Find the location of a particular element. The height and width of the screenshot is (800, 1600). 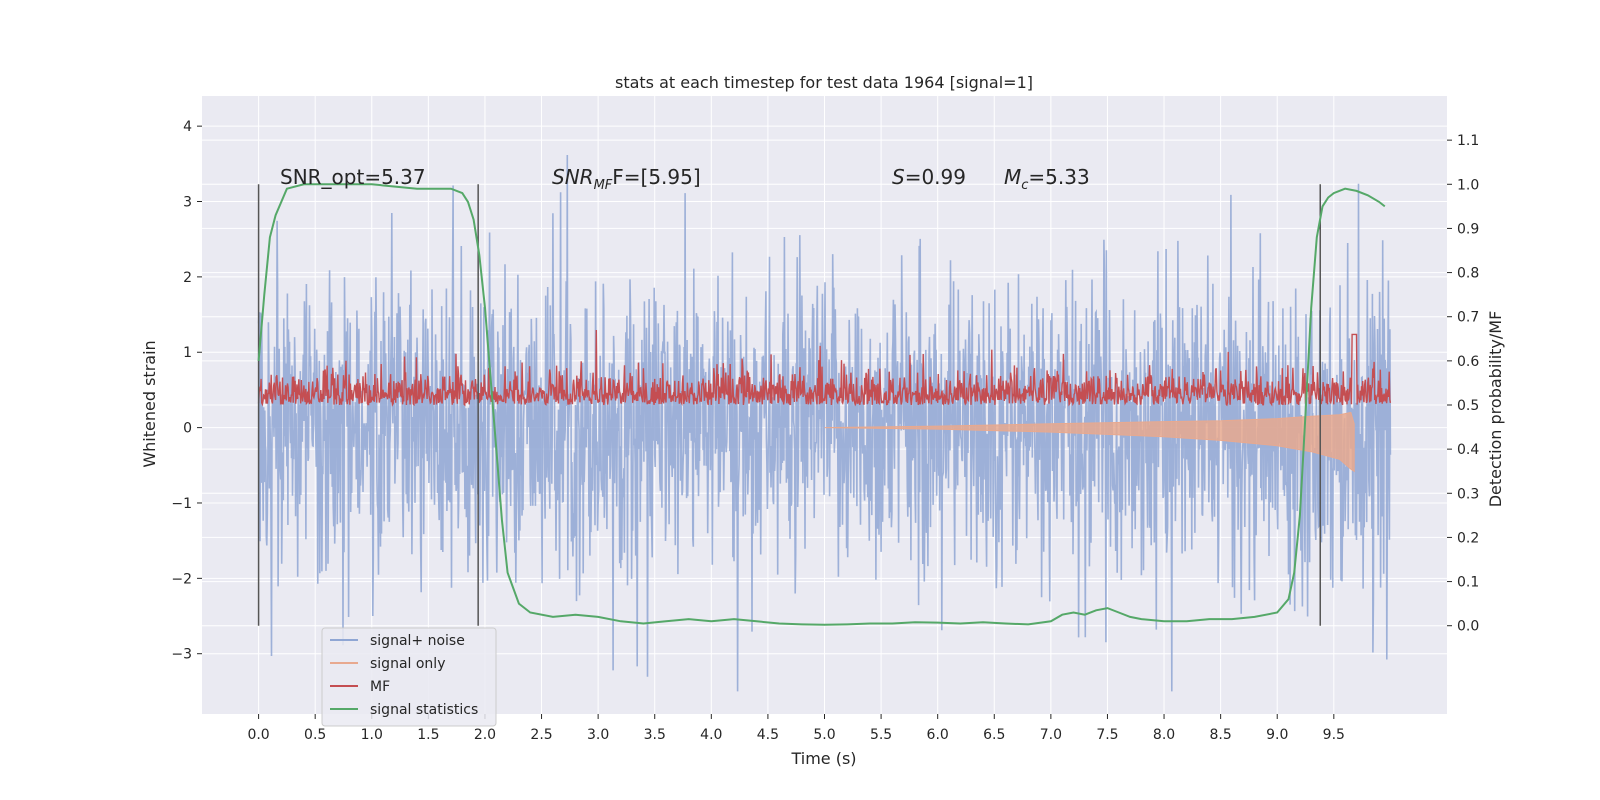

x-tick-label: 0.0 is located at coordinates (258, 735).